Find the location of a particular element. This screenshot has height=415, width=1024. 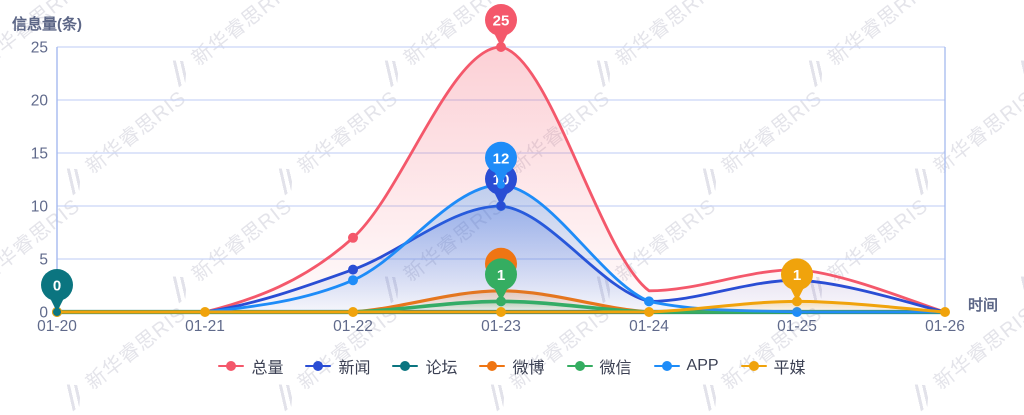

legend-label: 论坛 is located at coordinates (441, 368).